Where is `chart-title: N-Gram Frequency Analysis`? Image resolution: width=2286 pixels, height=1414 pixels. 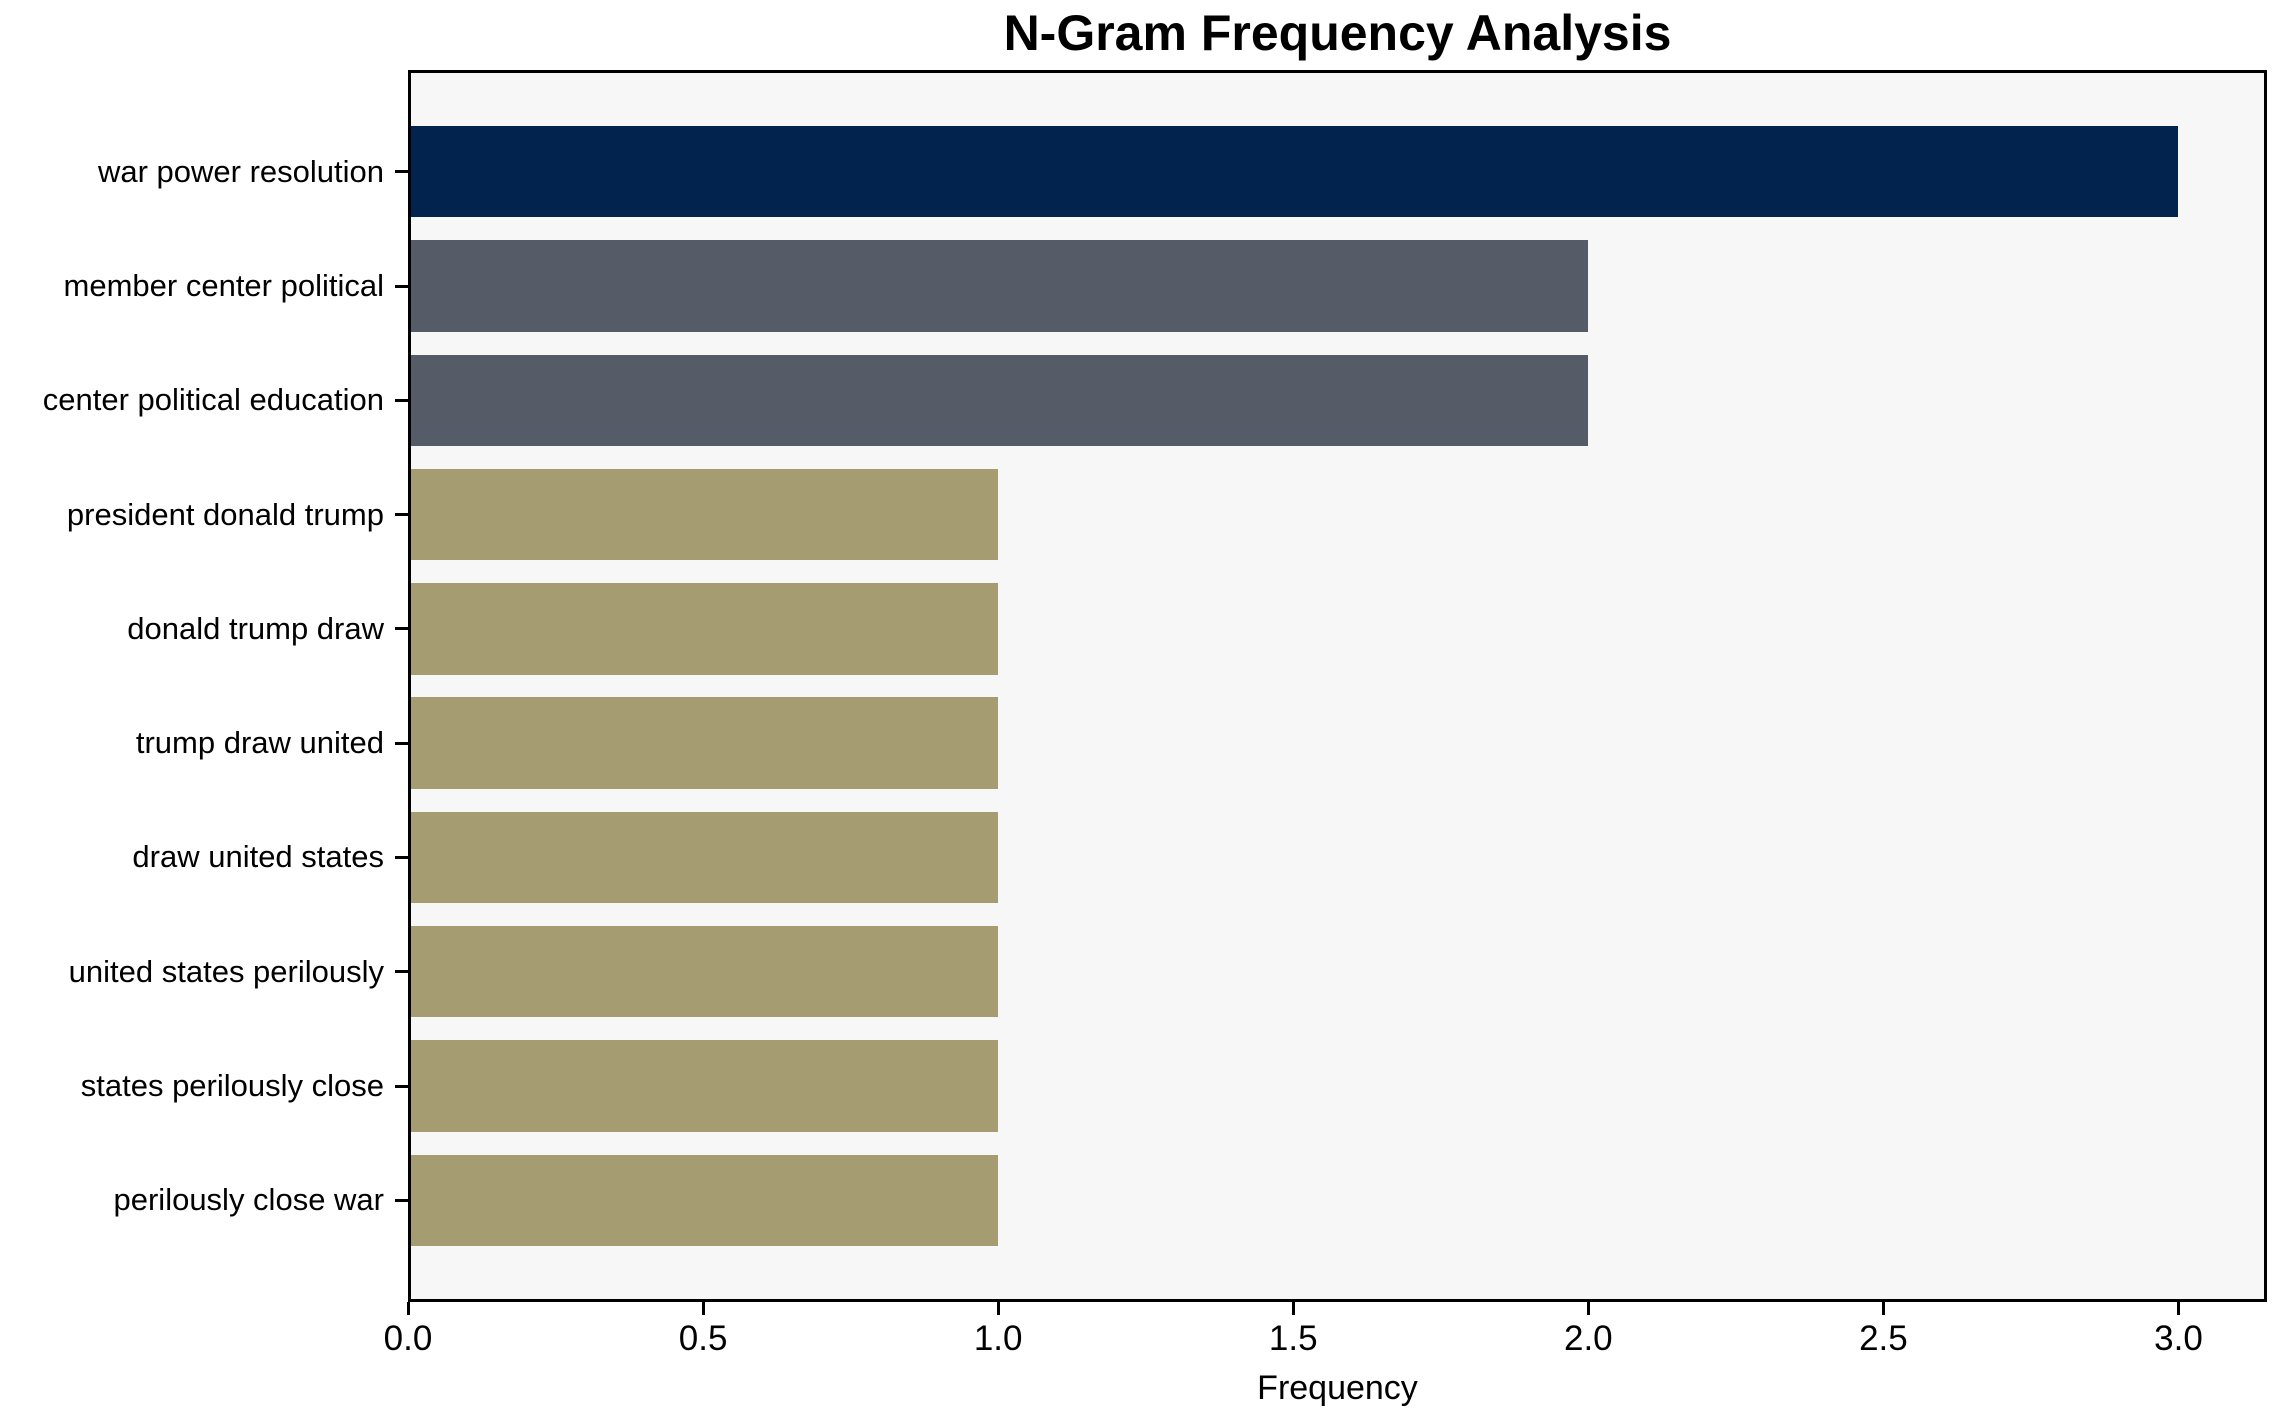
chart-title: N-Gram Frequency Analysis is located at coordinates (1337, 33).